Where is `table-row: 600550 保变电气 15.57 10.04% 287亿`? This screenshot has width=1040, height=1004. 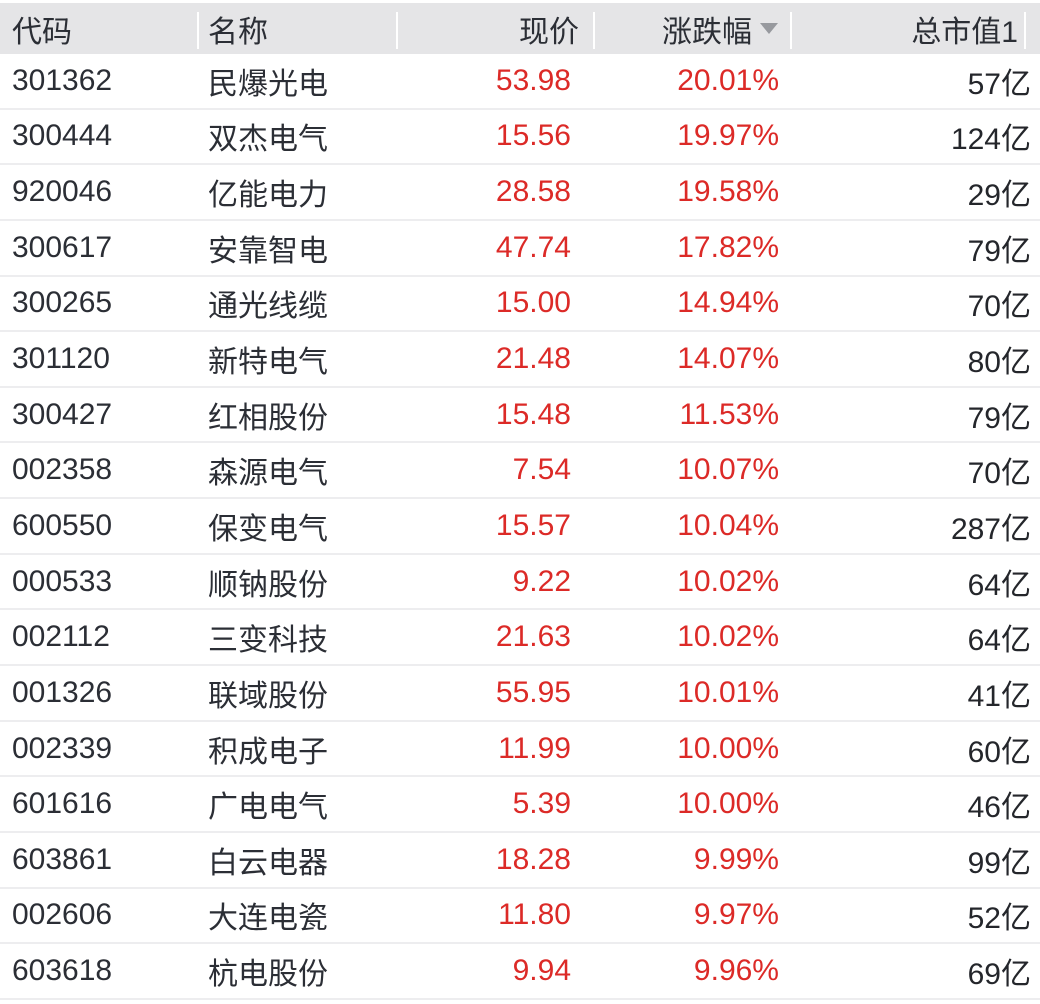
table-row: 600550 保变电气 15.57 10.04% 287亿 is located at coordinates (520, 527).